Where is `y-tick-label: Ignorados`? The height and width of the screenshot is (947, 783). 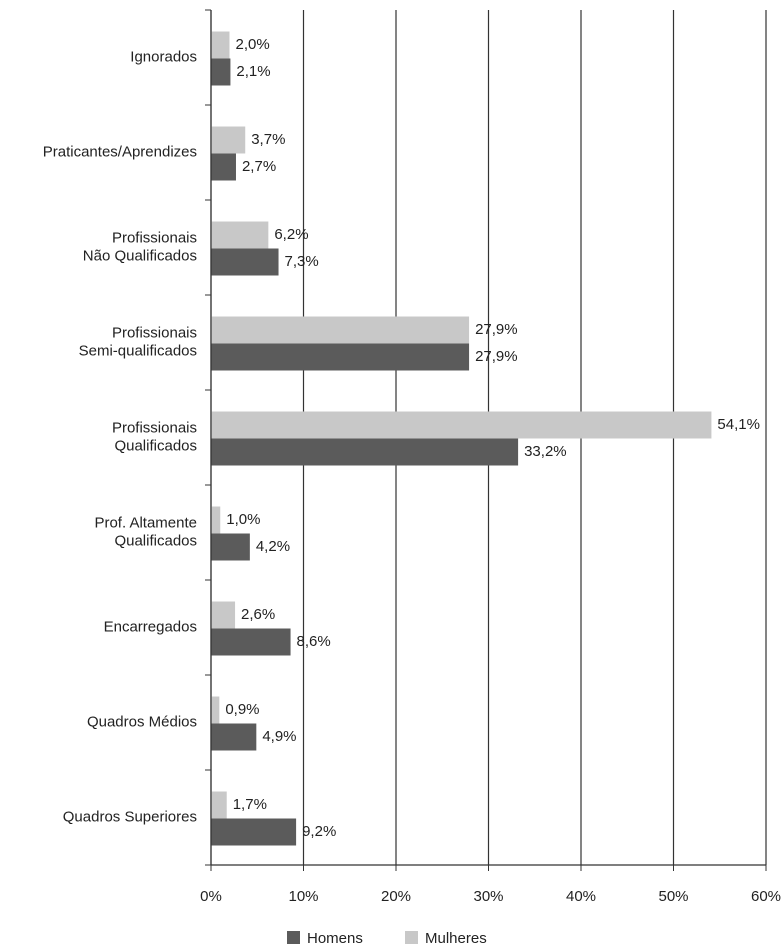
y-tick-label: Ignorados is located at coordinates (163, 56).